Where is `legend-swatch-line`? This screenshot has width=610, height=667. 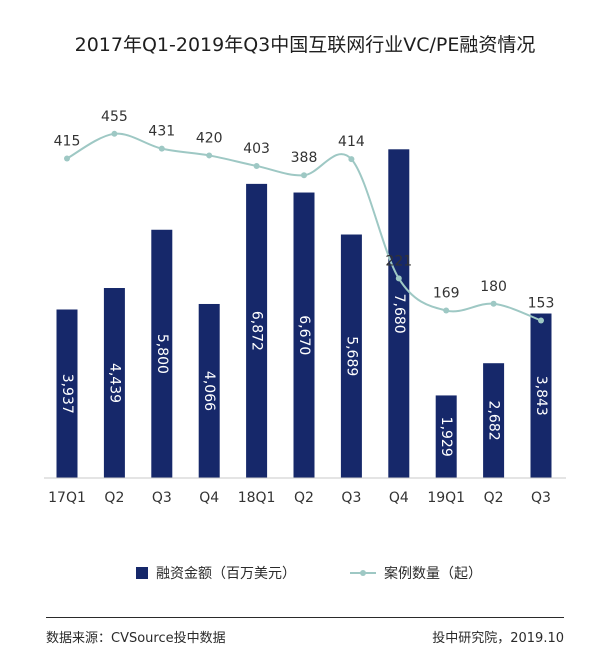 legend-swatch-line is located at coordinates (363, 573).